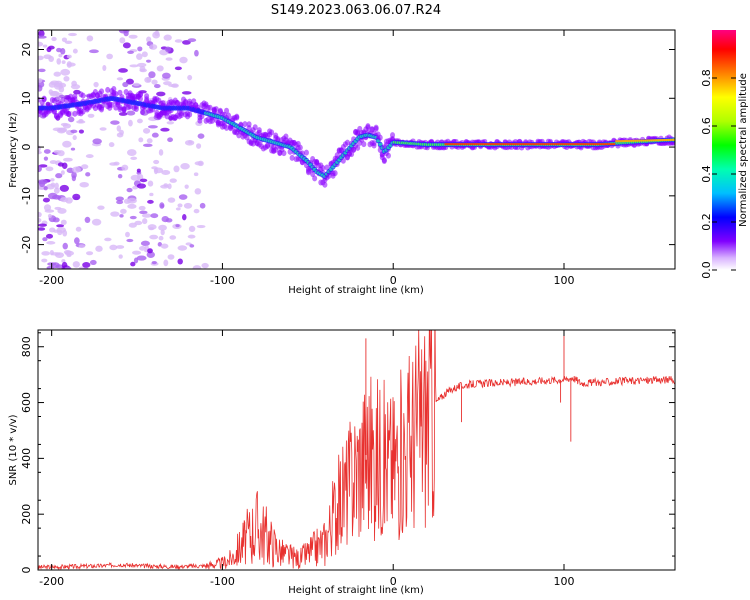 The image size is (750, 600). What do you see at coordinates (26, 346) in the screenshot?
I see `snr-ytick-label: 800` at bounding box center [26, 346].